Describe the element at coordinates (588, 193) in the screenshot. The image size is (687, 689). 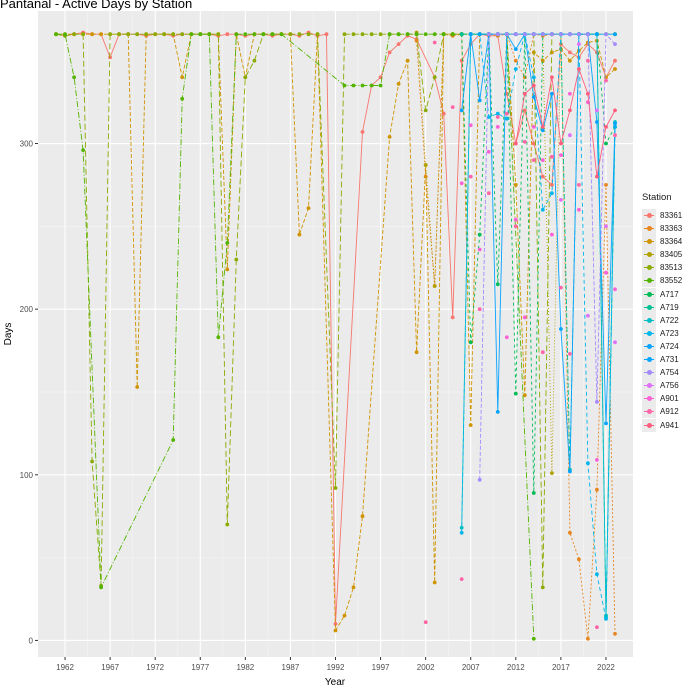
I see `series-A756` at that location.